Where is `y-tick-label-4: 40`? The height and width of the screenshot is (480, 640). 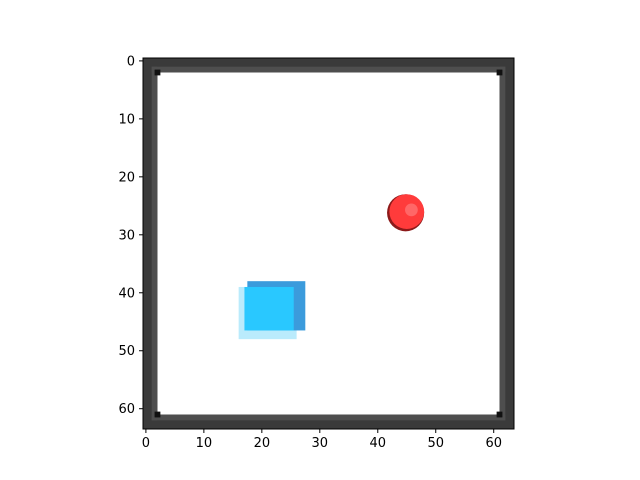 y-tick-label-4: 40 is located at coordinates (126, 293).